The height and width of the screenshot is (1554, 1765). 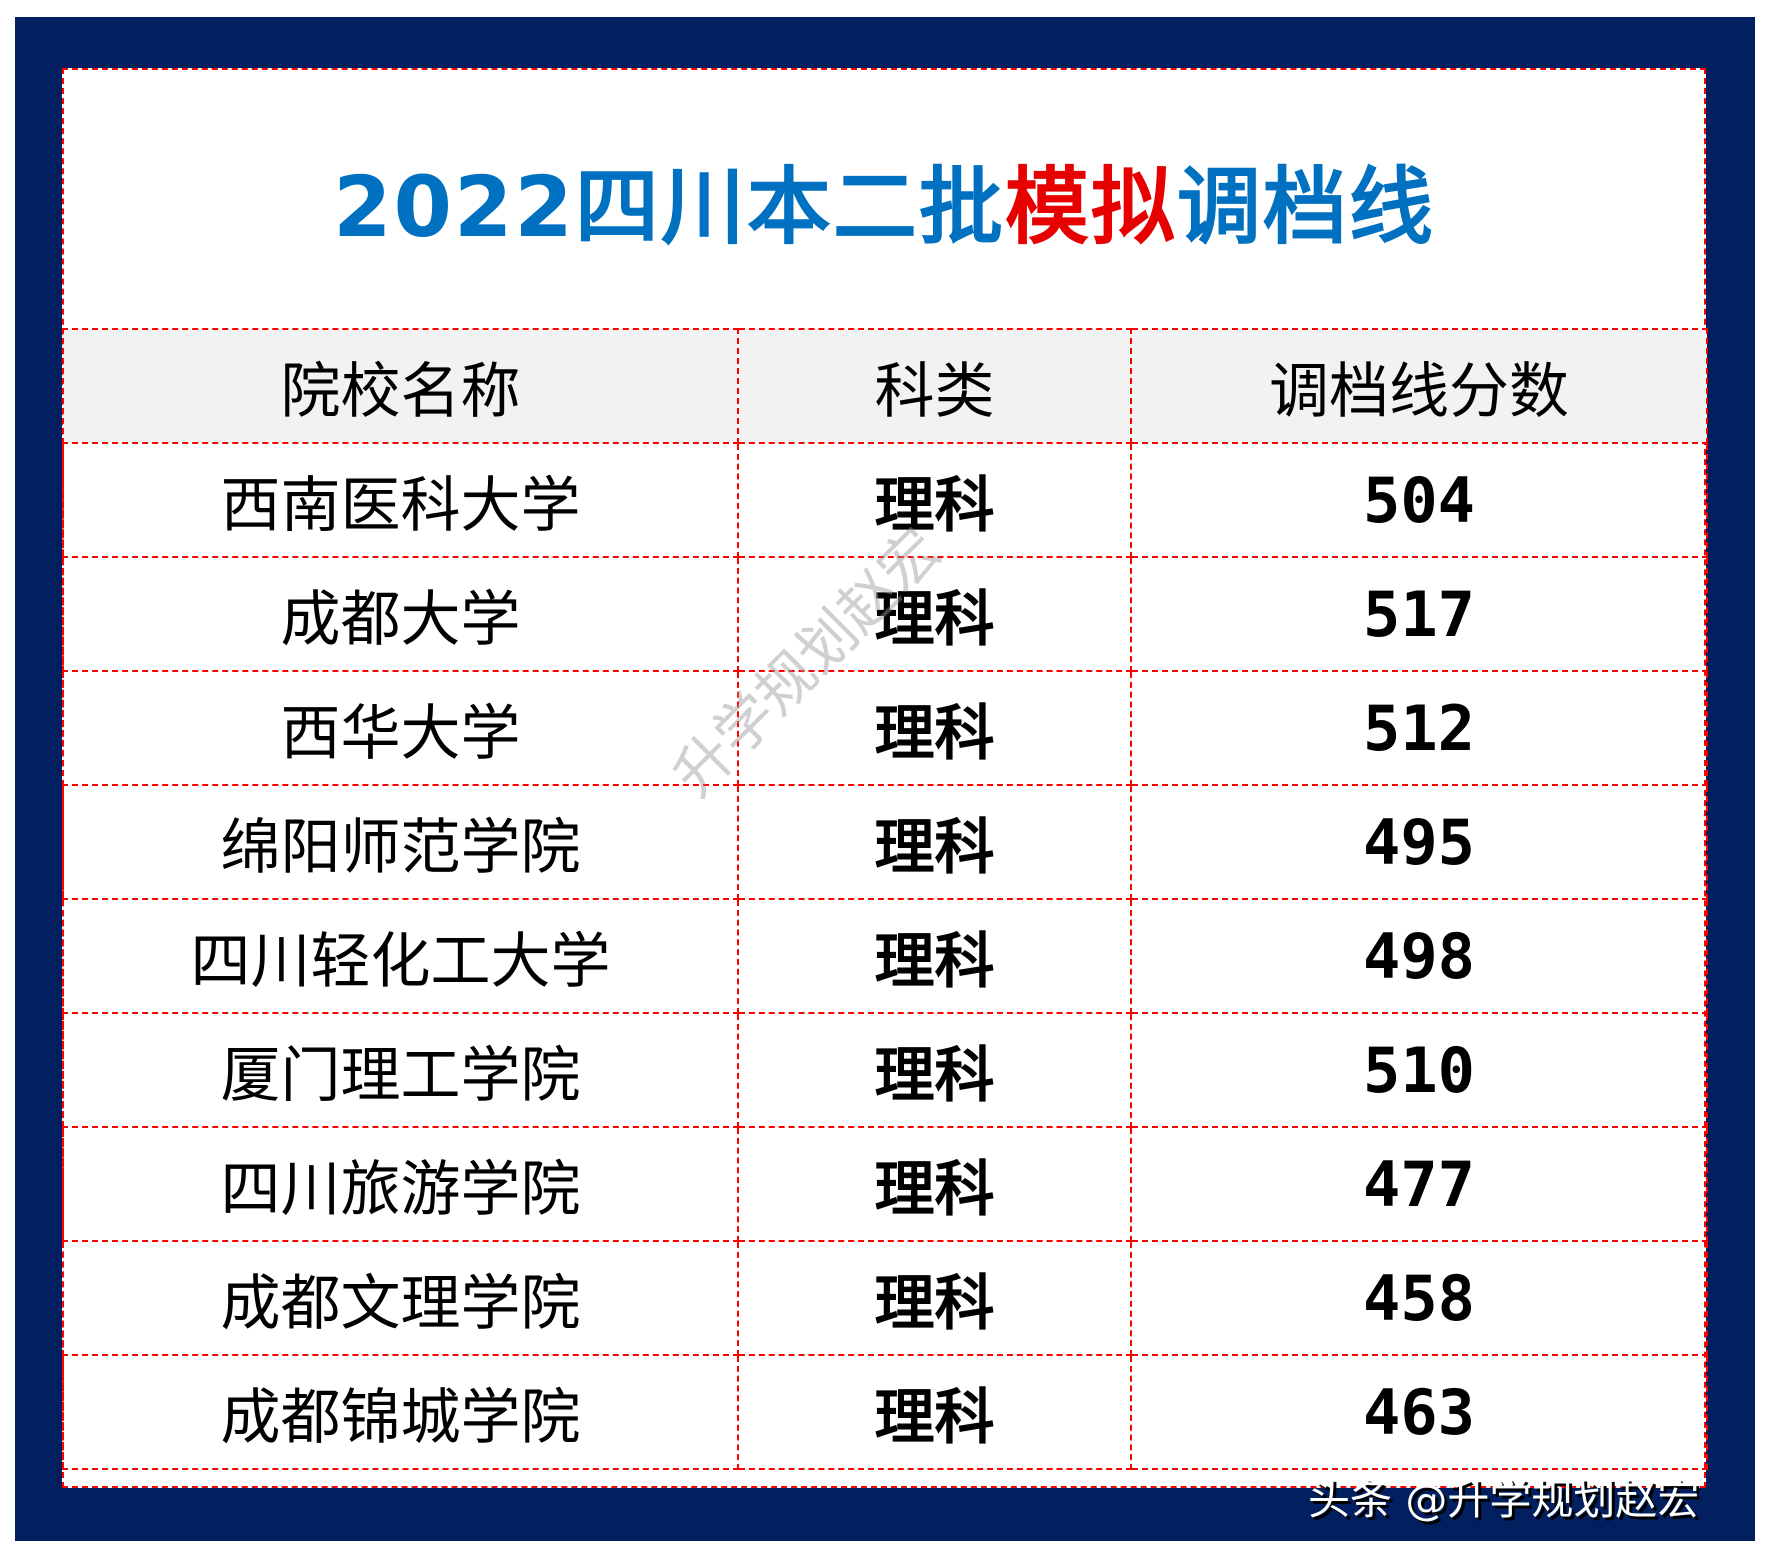 I want to click on cell-score: 517, so click(x=1419, y=614).